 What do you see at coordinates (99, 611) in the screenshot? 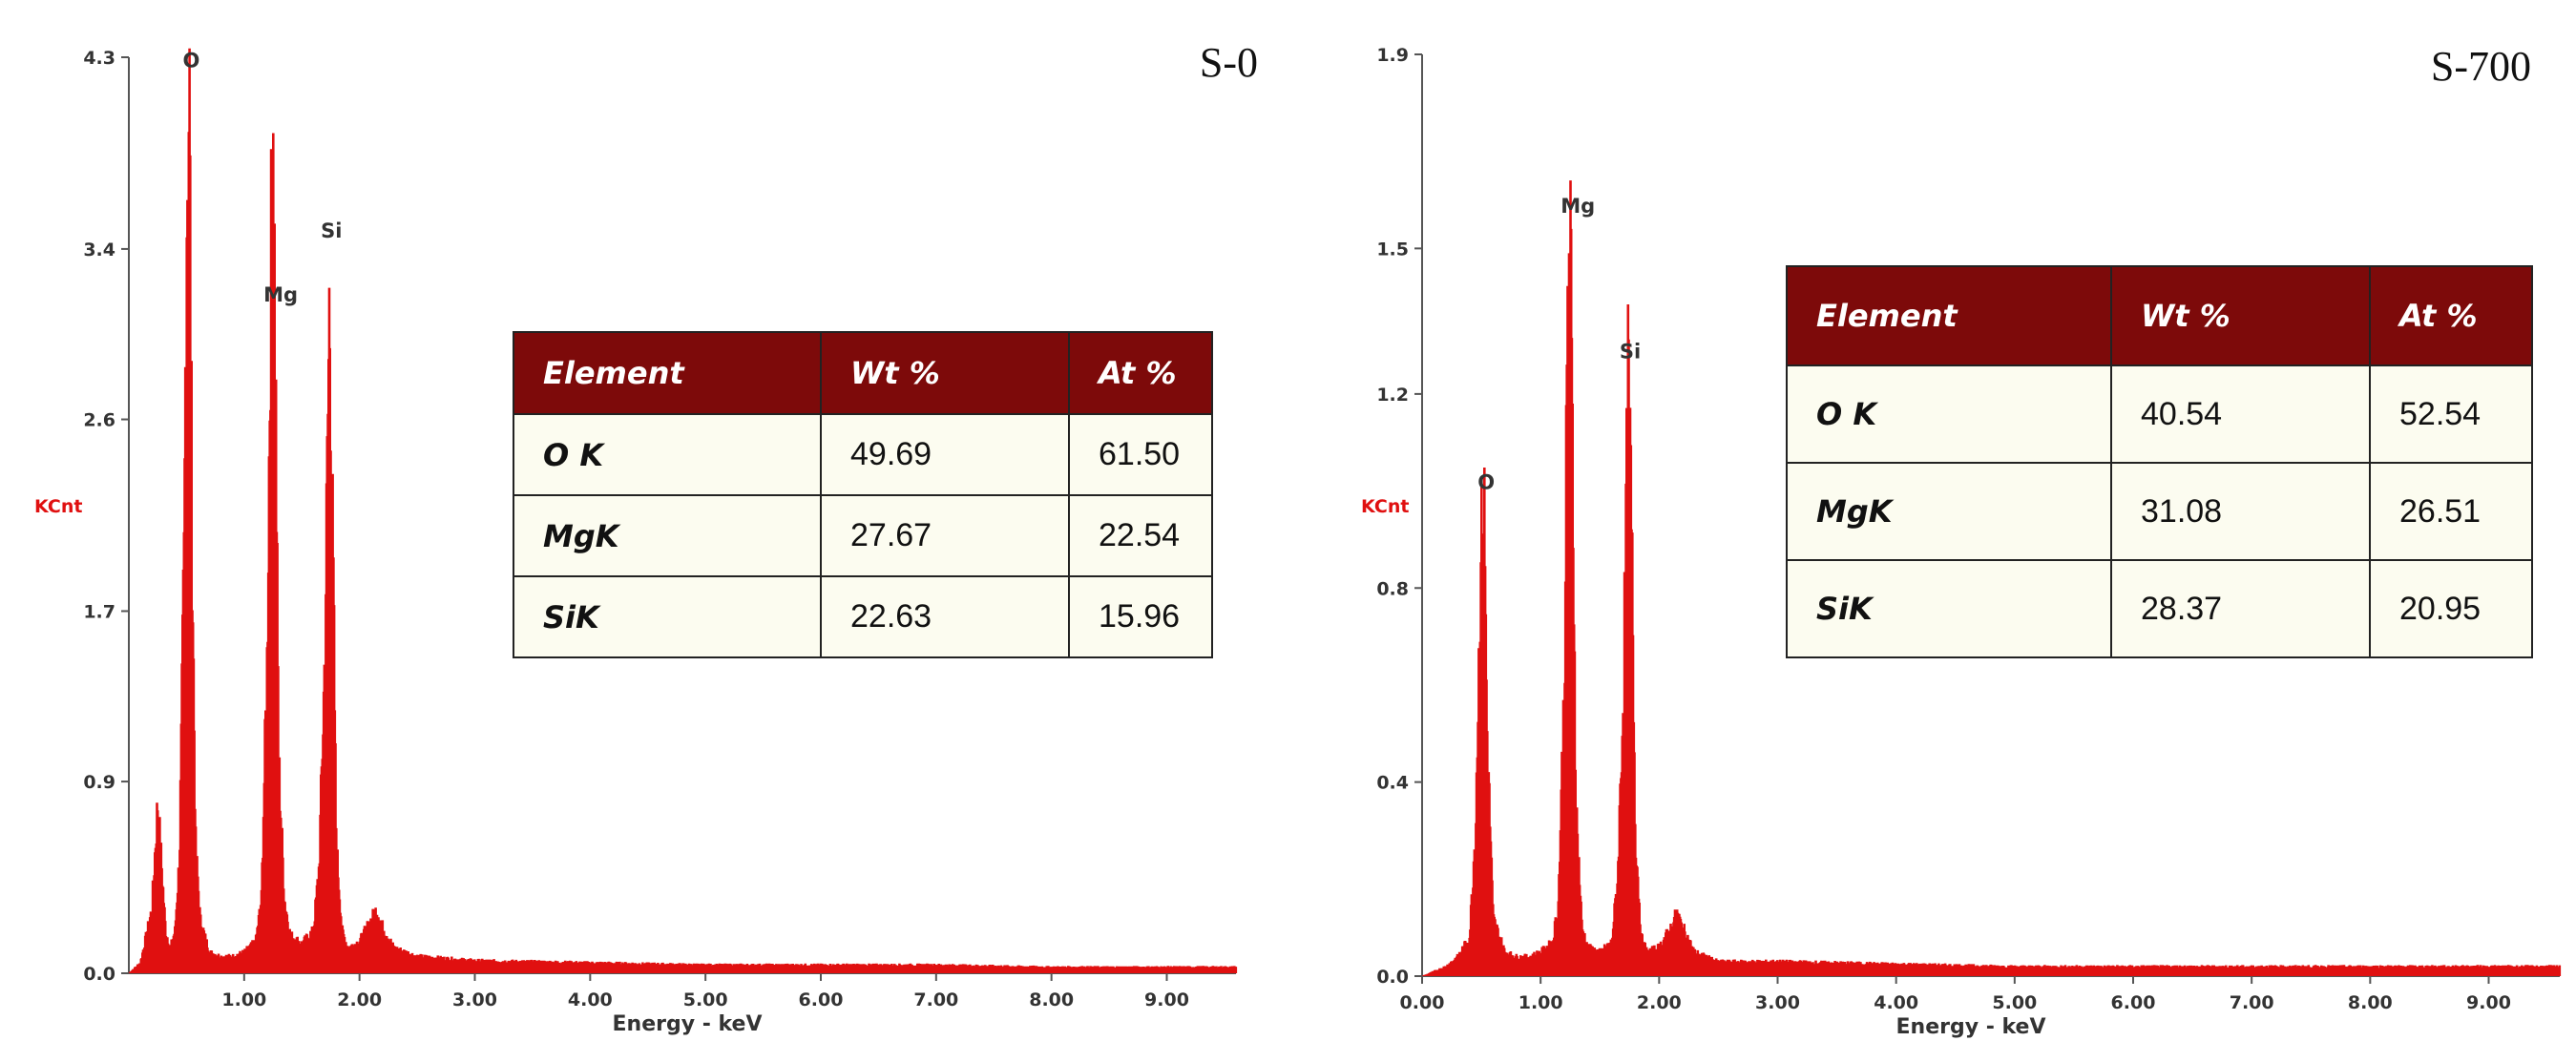
I see `y-tick-label: 1.7` at bounding box center [99, 611].